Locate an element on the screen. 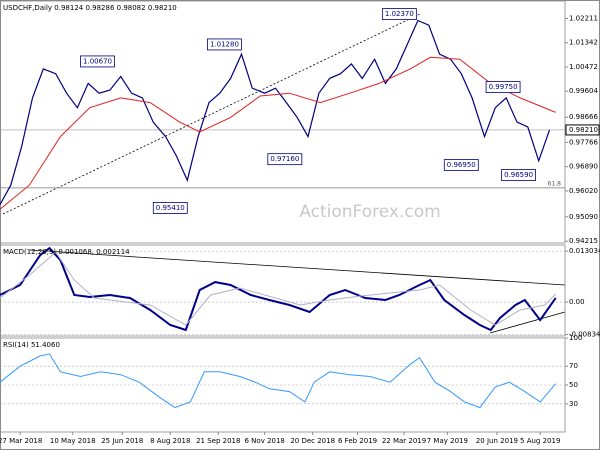 Image resolution: width=600 pixels, height=450 pixels. annotation-label: 0.96950 is located at coordinates (461, 165).